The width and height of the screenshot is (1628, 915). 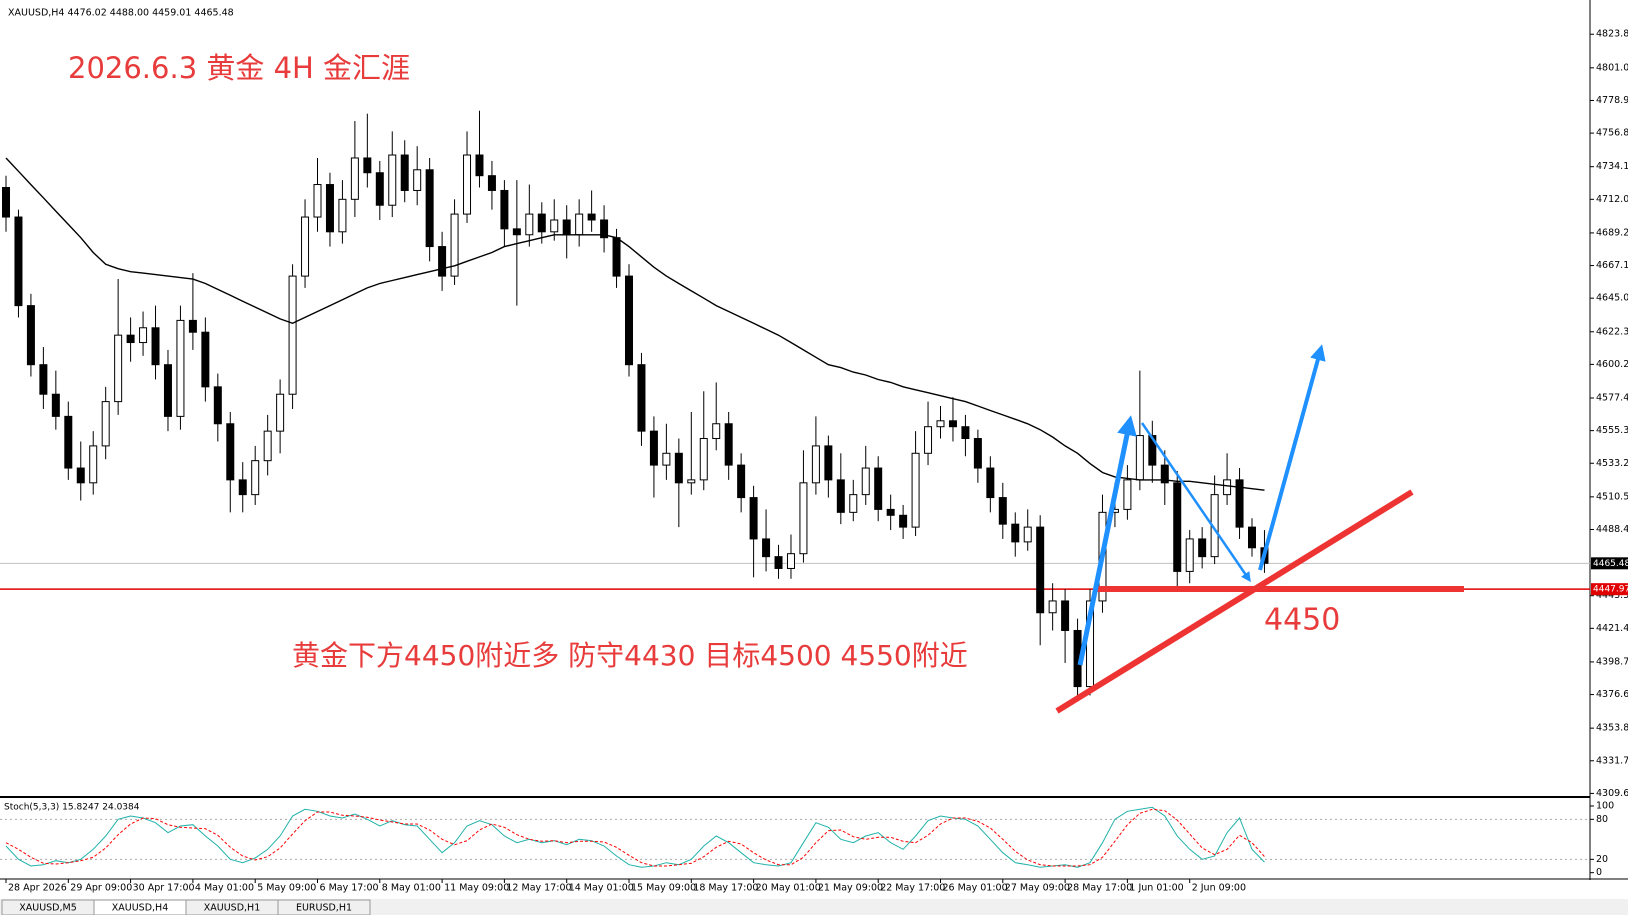 What do you see at coordinates (814, 907) in the screenshot?
I see `tab-bar` at bounding box center [814, 907].